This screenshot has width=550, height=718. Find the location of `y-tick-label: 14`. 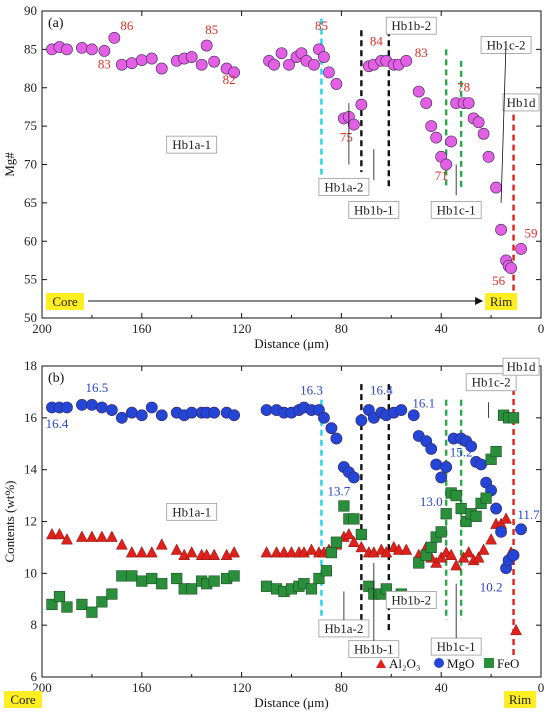

y-tick-label: 14 is located at coordinates (31, 469).